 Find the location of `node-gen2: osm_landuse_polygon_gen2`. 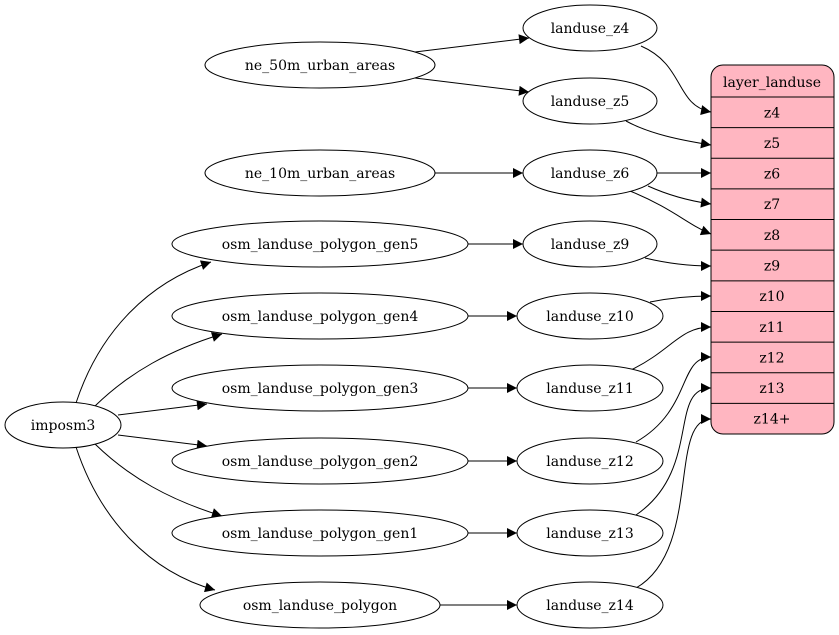

node-gen2: osm_landuse_polygon_gen2 is located at coordinates (320, 461).